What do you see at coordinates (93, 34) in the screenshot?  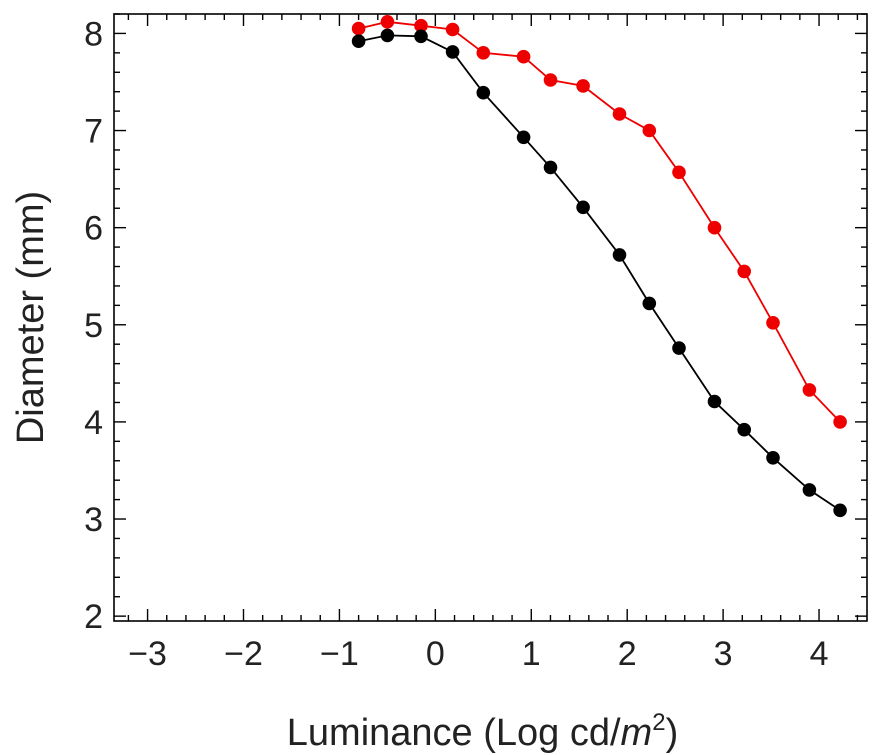 I see `y-tick-label: 8` at bounding box center [93, 34].